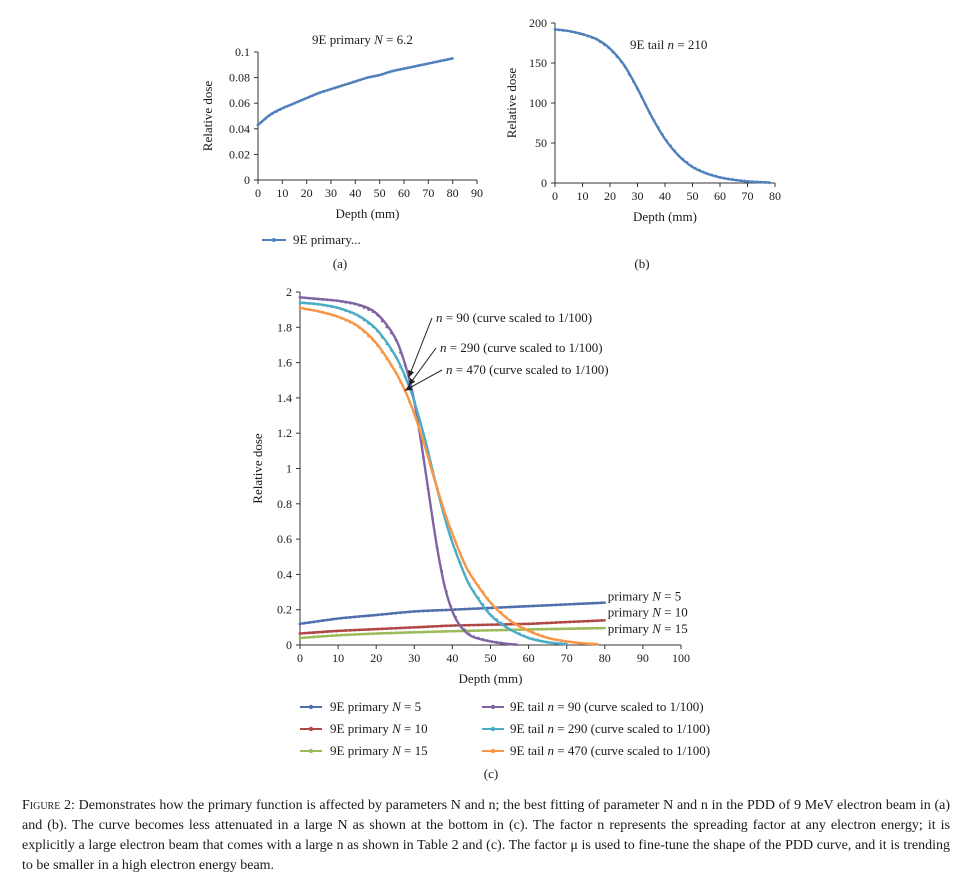 This screenshot has height=884, width=964. Describe the element at coordinates (428, 193) in the screenshot. I see `x-tick-label-a: 70` at that location.